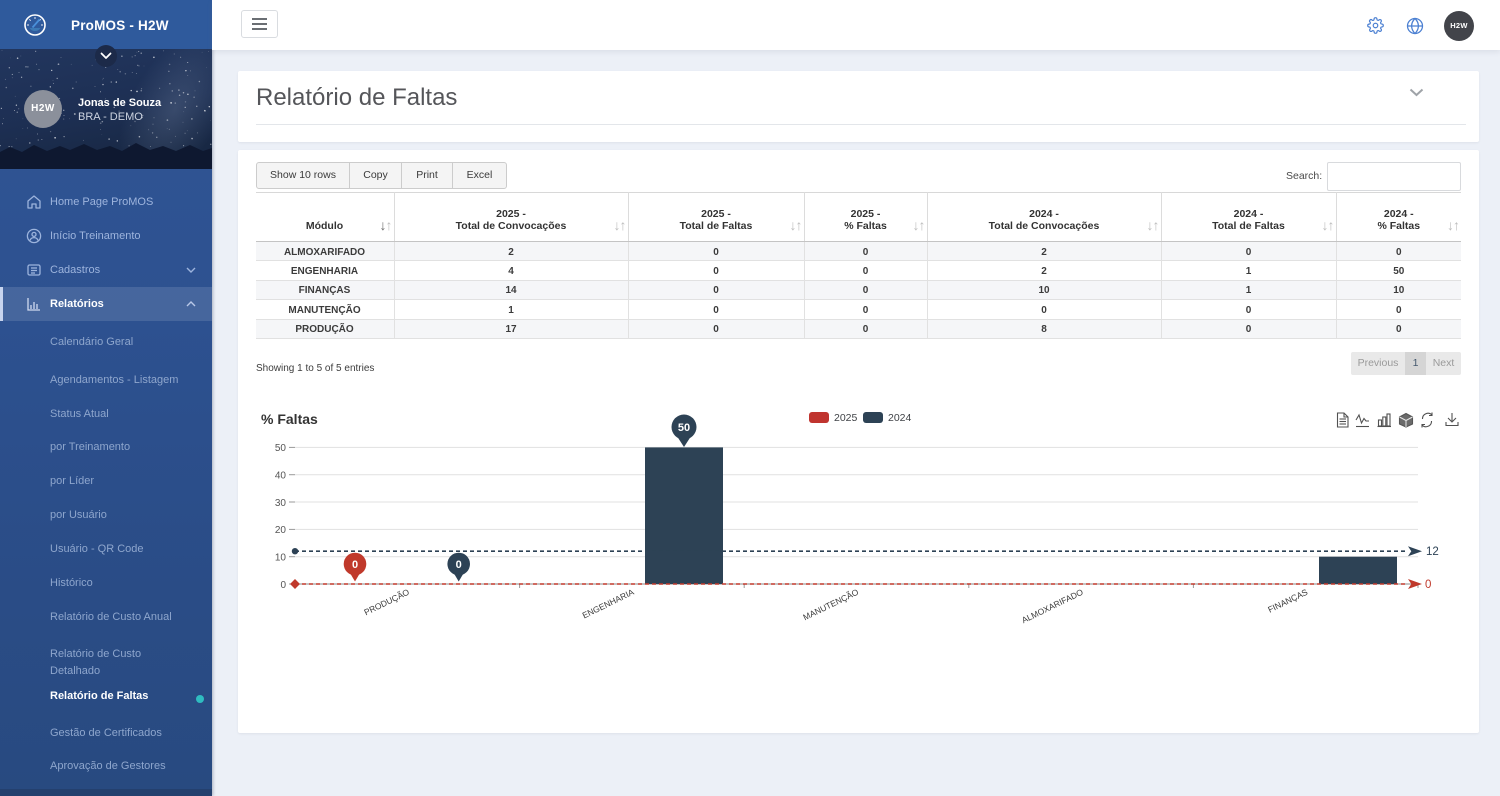 The image size is (1500, 796). What do you see at coordinates (608, 604) in the screenshot?
I see `svg-text: ENGENHARIA` at bounding box center [608, 604].